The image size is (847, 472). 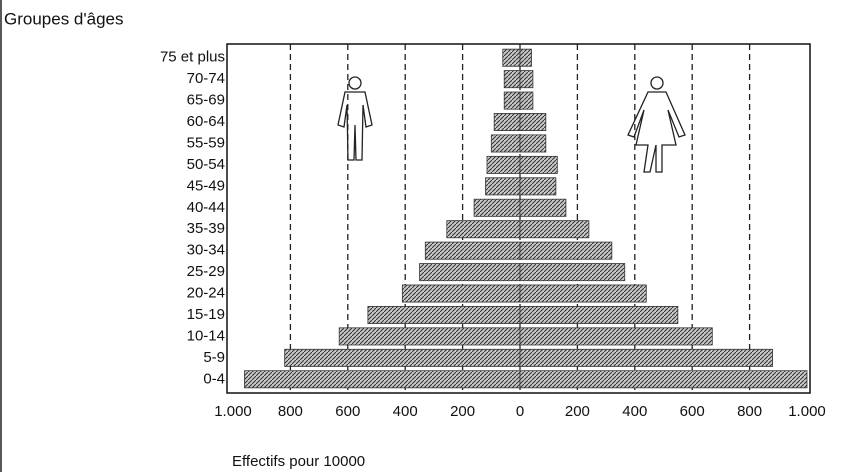 I want to click on y-tick-label: 55-59, so click(x=206, y=142).